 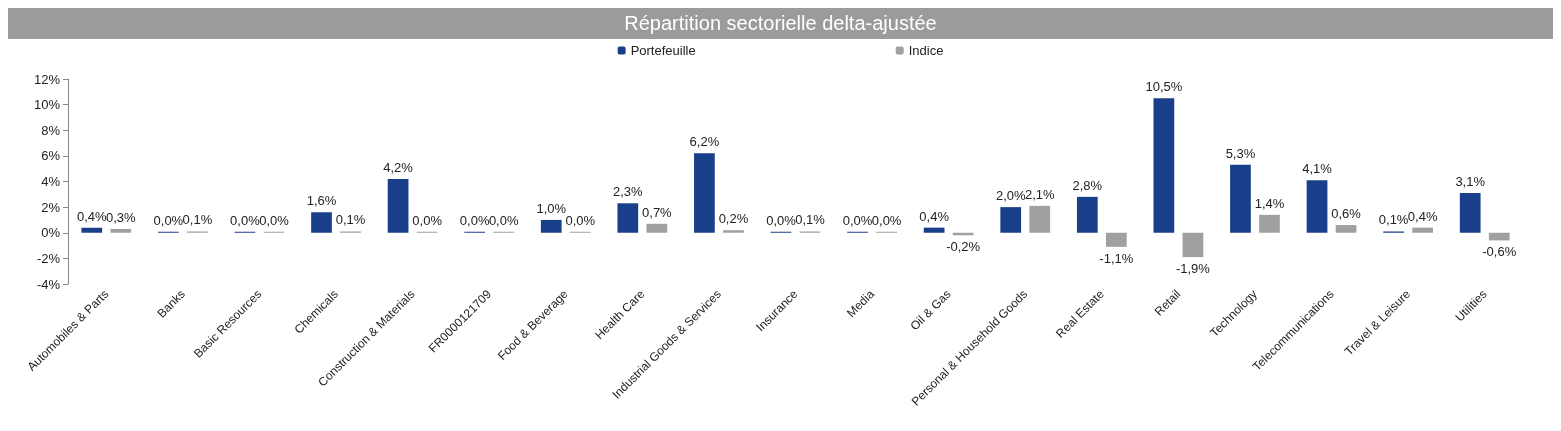 I want to click on data-label: 2,1%, so click(x=1040, y=194).